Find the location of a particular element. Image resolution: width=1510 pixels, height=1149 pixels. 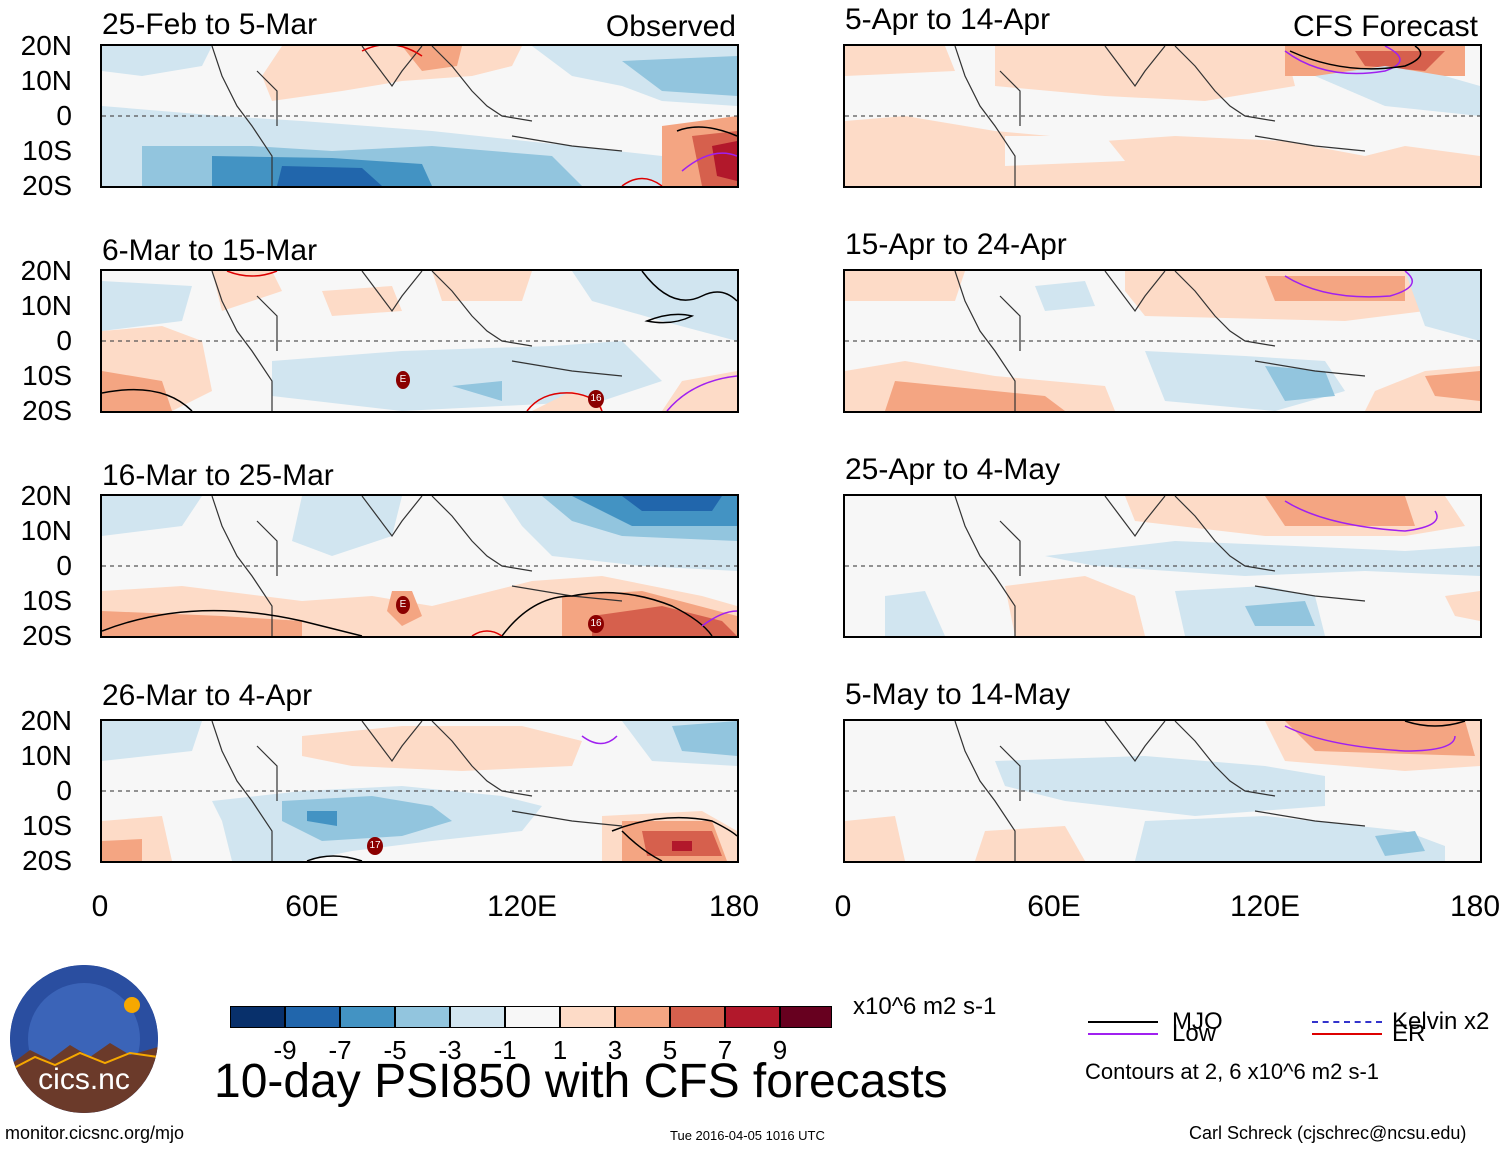

colorbar-label: 7 is located at coordinates (725, 1050).